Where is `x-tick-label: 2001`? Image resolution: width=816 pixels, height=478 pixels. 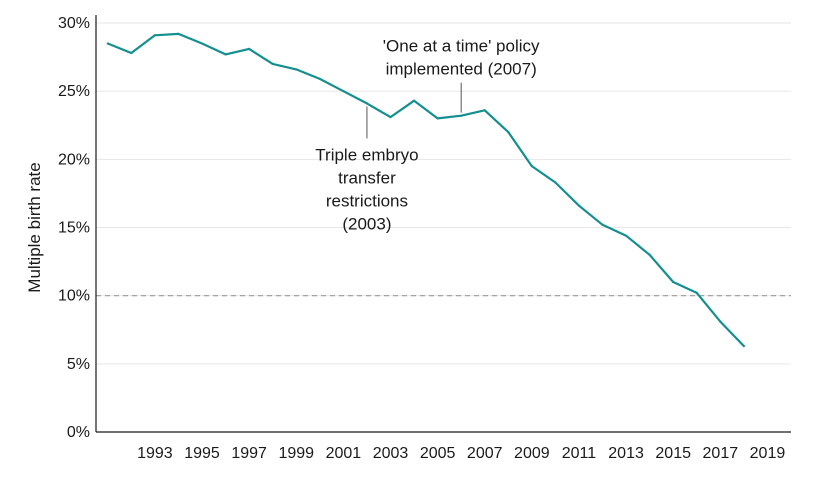
x-tick-label: 2001 is located at coordinates (344, 453).